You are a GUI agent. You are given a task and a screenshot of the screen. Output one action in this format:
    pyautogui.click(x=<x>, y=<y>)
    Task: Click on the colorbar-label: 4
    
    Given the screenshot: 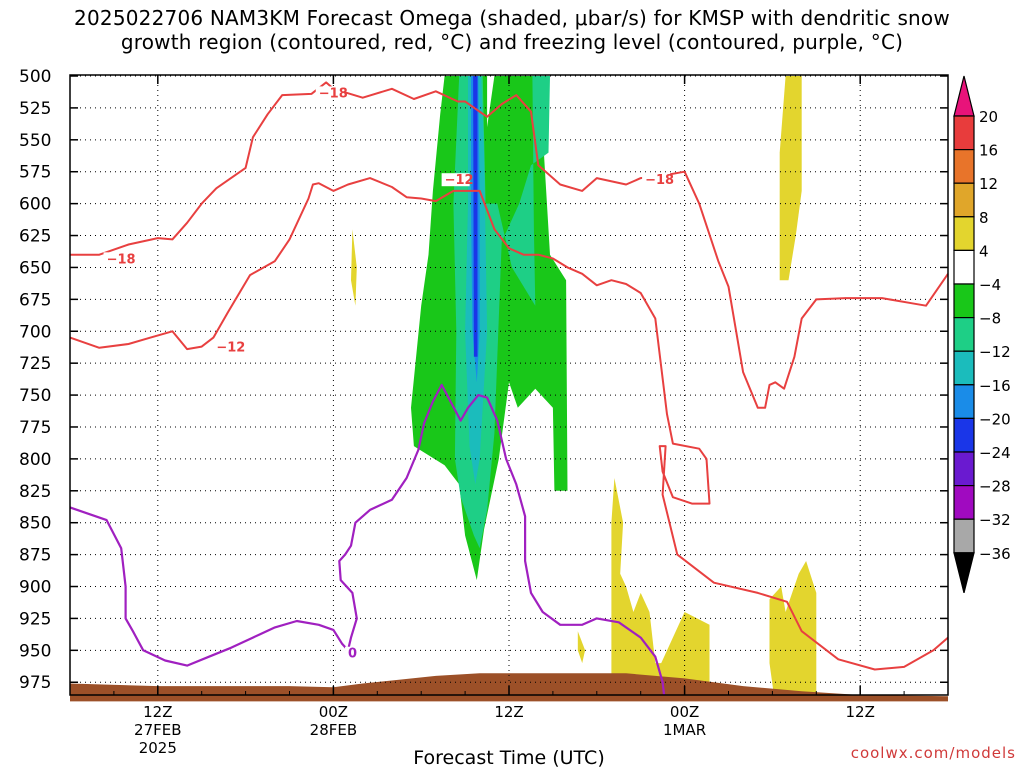 What is the action you would take?
    pyautogui.click(x=984, y=251)
    